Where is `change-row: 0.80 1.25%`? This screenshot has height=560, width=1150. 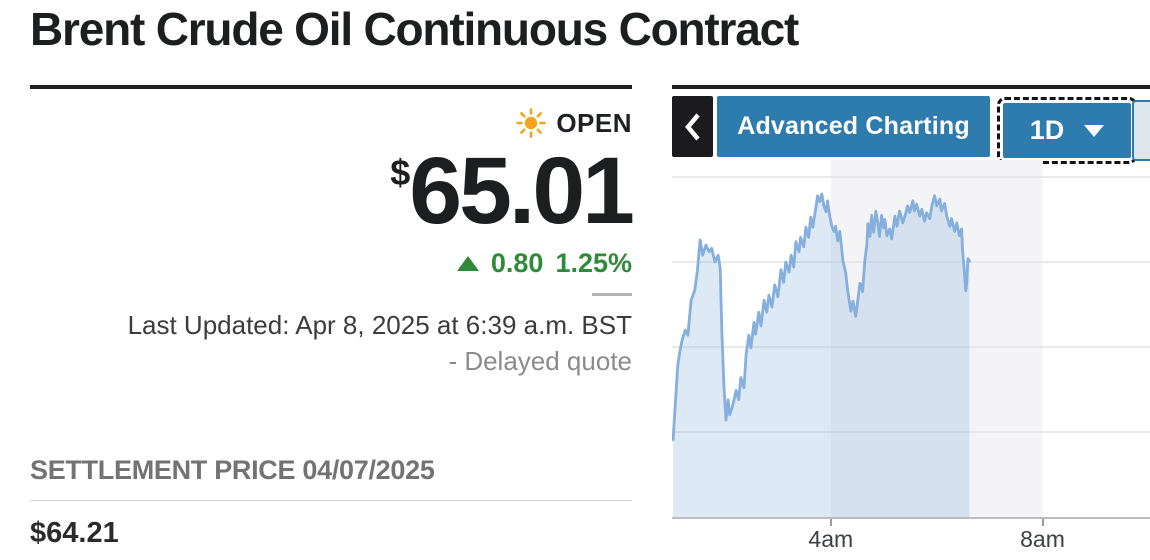 change-row: 0.80 1.25% is located at coordinates (331, 263).